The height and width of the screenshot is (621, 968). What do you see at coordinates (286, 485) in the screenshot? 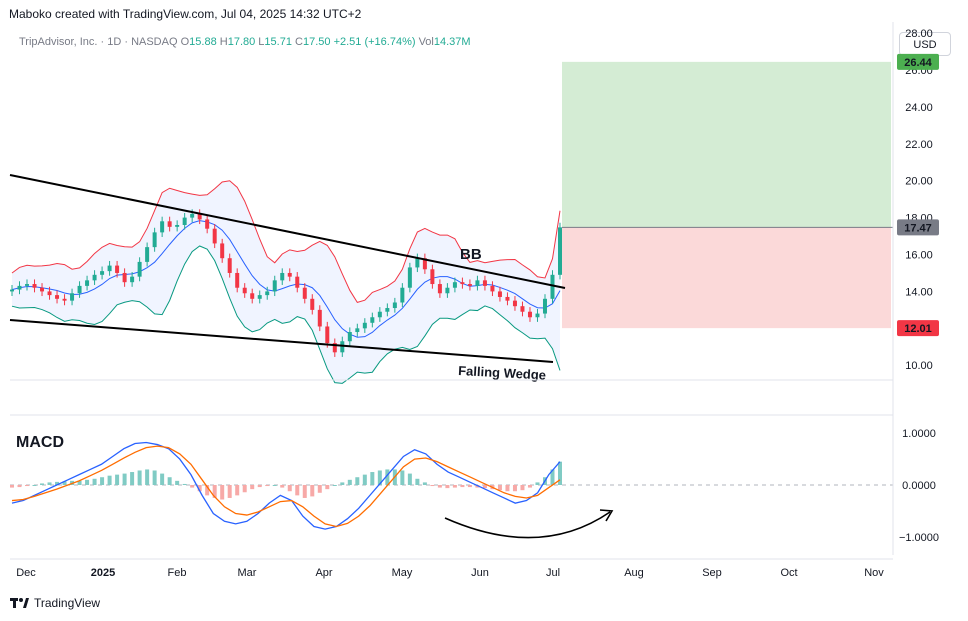
I see `macd-line` at bounding box center [286, 485].